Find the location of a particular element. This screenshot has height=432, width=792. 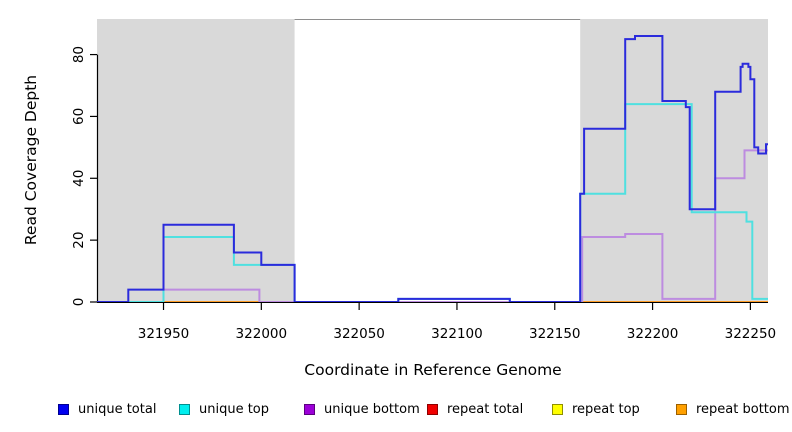

y-tick-label: 0 is located at coordinates (79, 302).